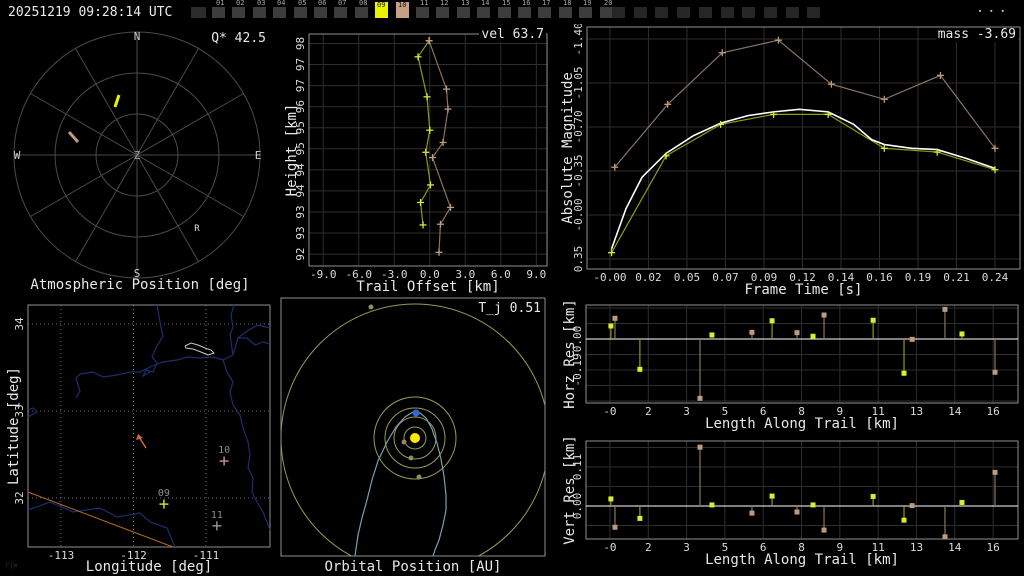 The width and height of the screenshot is (1024, 576). Describe the element at coordinates (428, 287) in the screenshot. I see `trail-xlabel: Trail Offset [km]` at that location.